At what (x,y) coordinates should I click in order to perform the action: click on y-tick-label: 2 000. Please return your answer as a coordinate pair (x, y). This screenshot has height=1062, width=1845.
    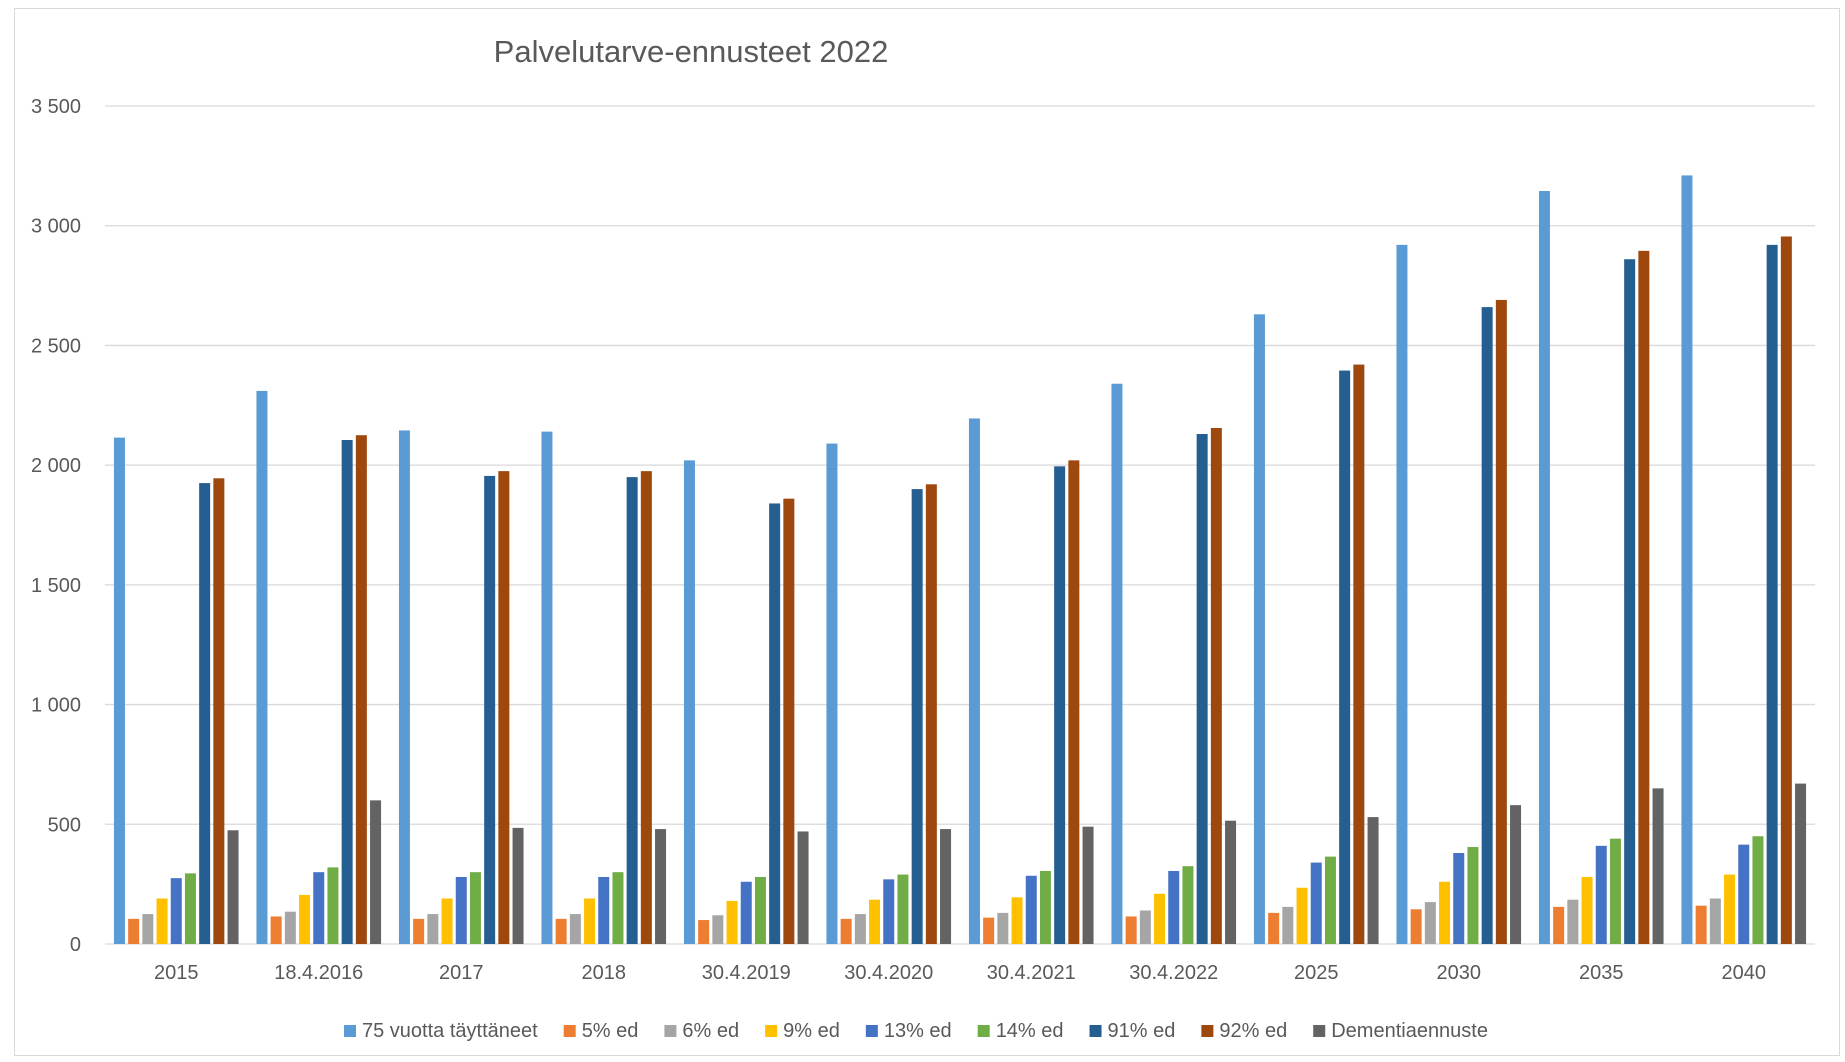
    Looking at the image, I should click on (56, 466).